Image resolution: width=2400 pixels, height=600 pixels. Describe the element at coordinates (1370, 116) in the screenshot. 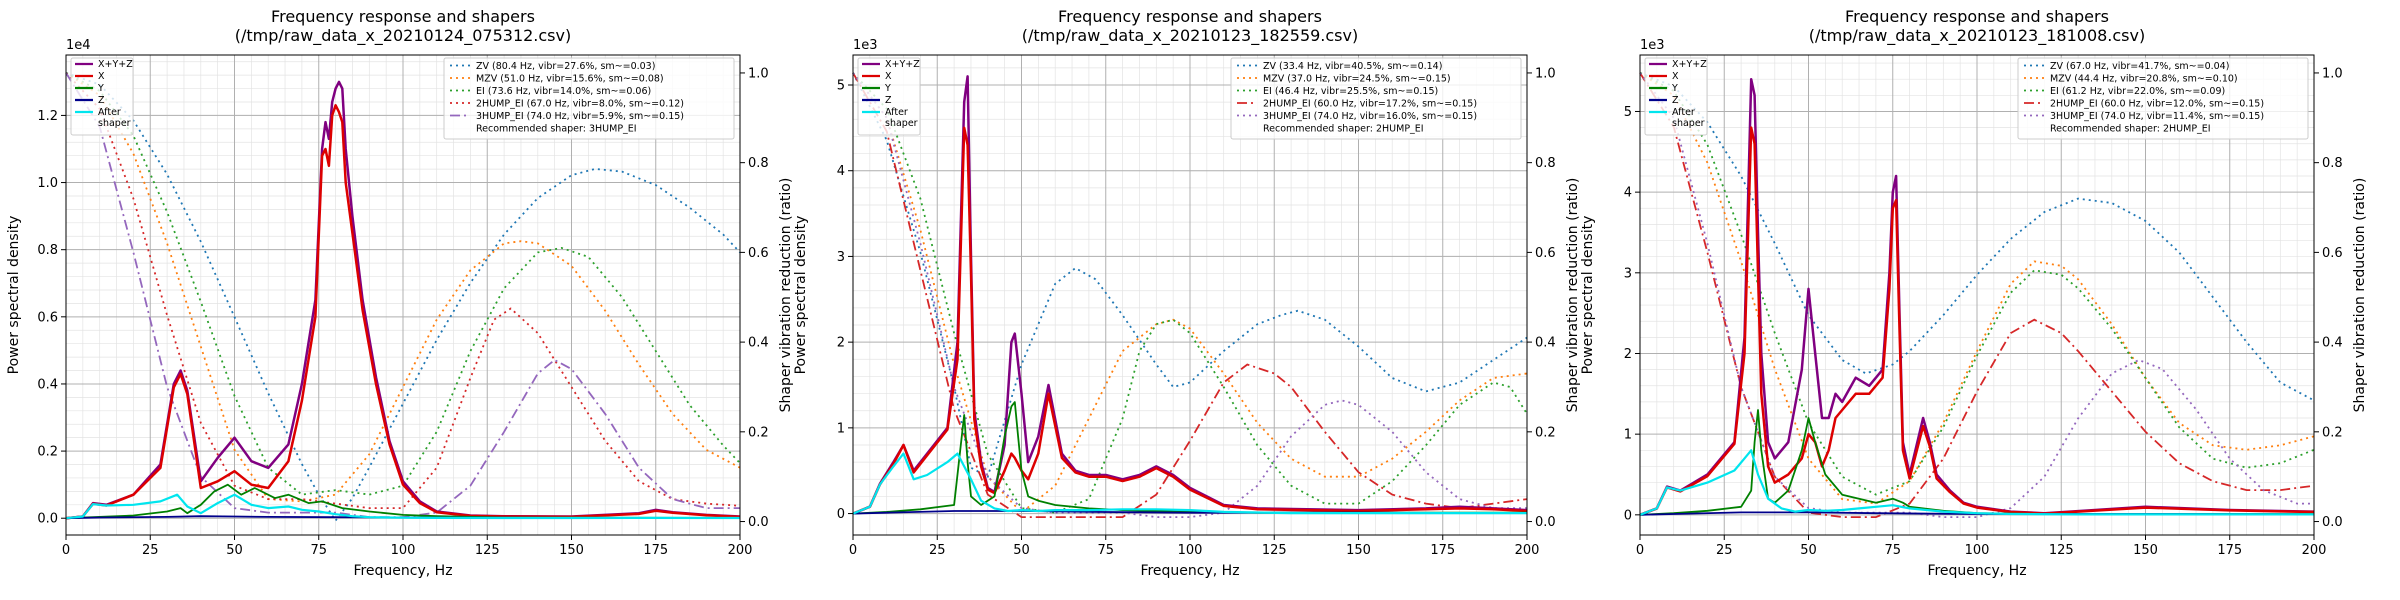

I see `legend-label: 3HUMP_EI (74.0 Hz, vibr=16.0%, sm~=0.15)` at that location.